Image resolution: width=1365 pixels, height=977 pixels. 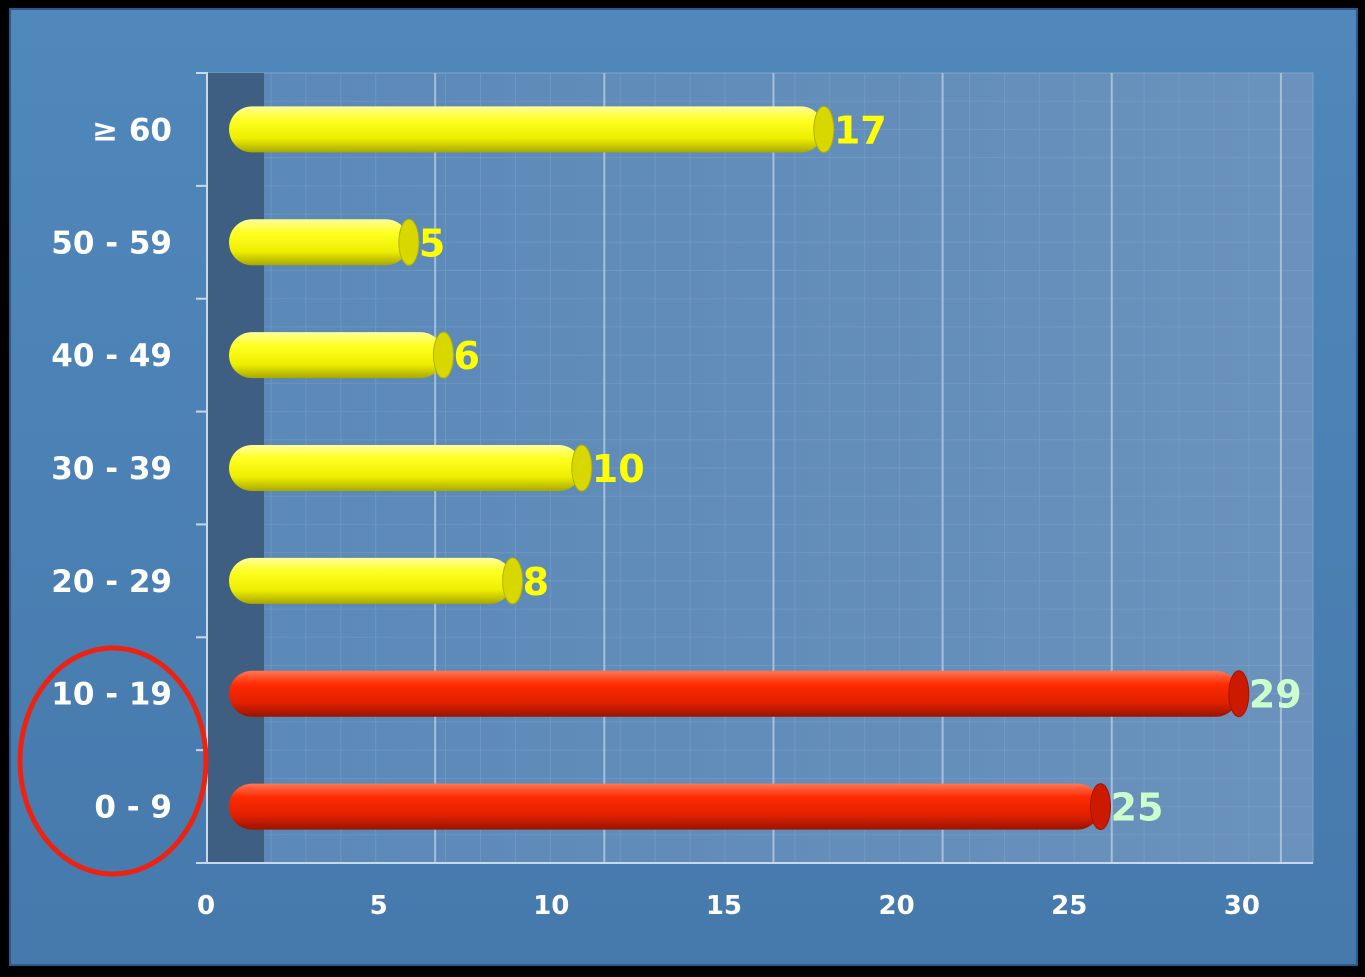 What do you see at coordinates (133, 808) in the screenshot?
I see `category-label: 0 - 9` at bounding box center [133, 808].